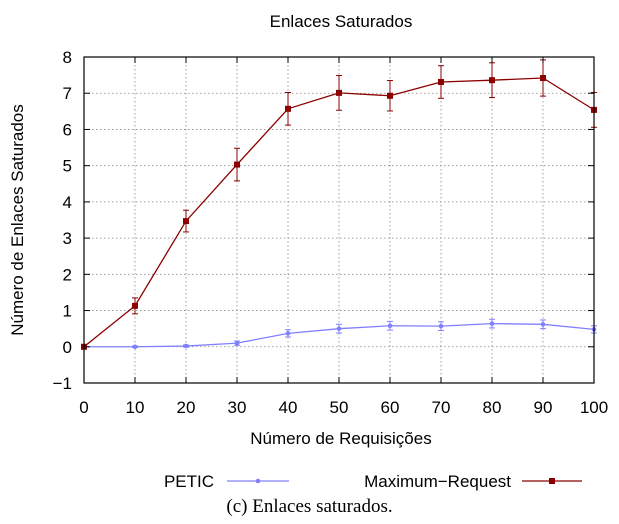  What do you see at coordinates (135, 407) in the screenshot?
I see `x-tick-label: 10` at bounding box center [135, 407].